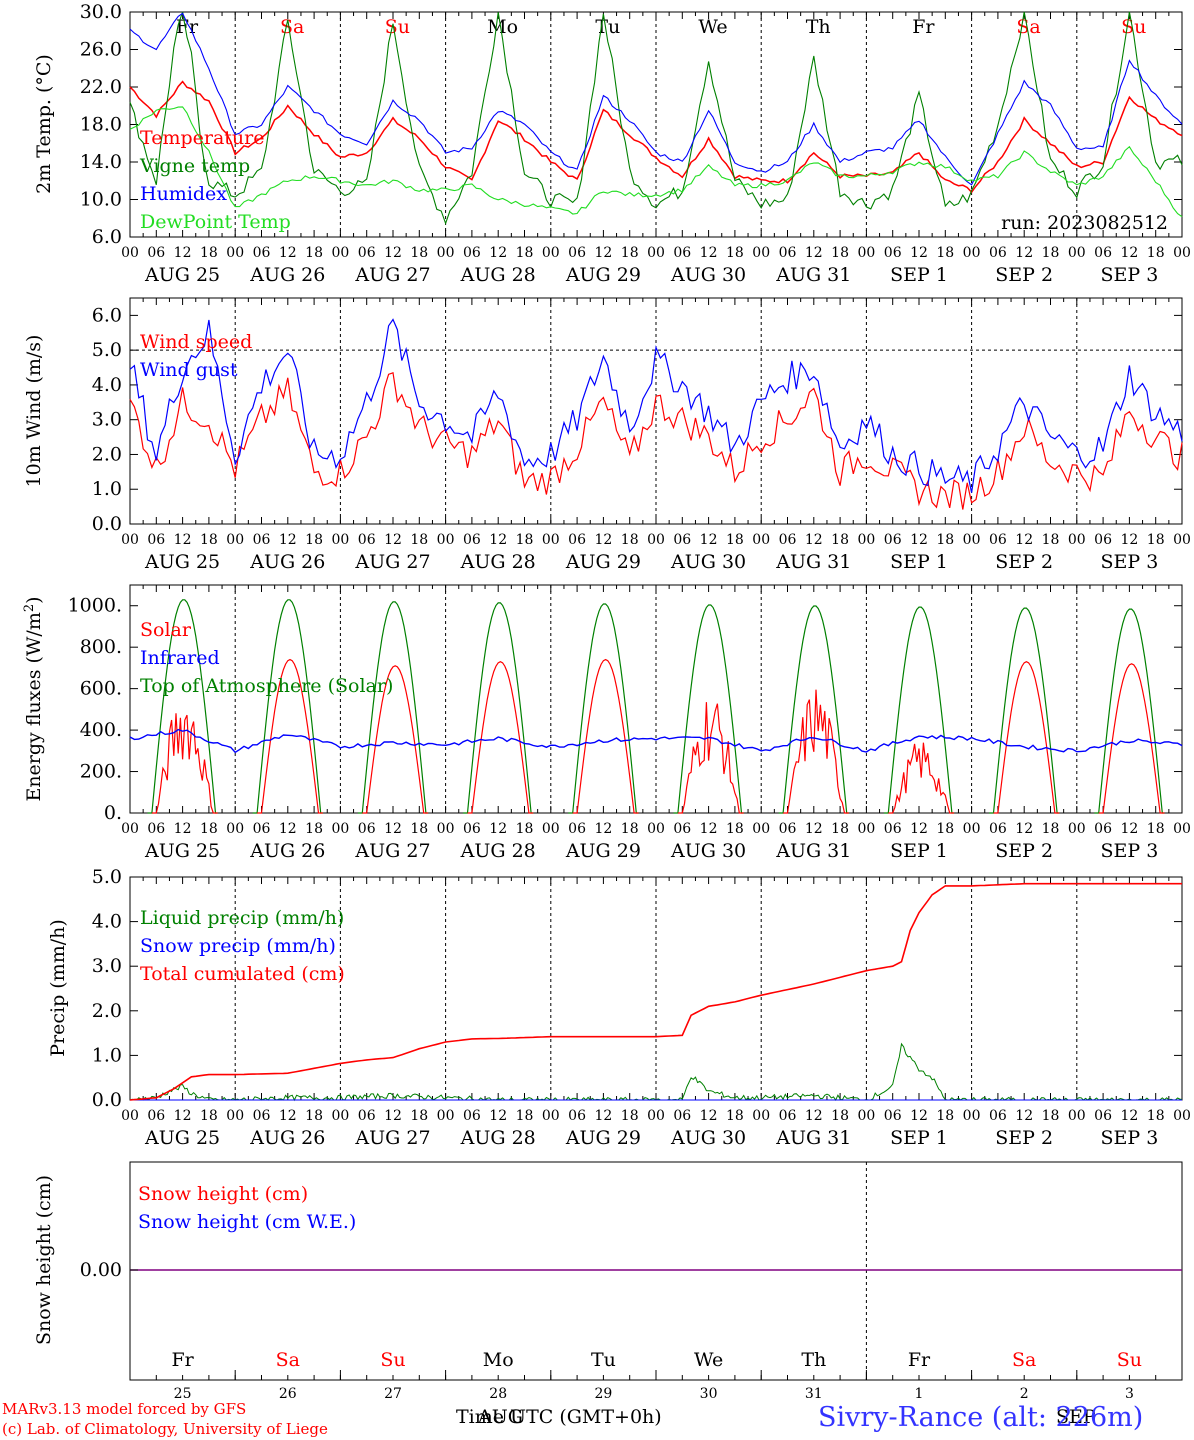 The image size is (1194, 1440). Describe the element at coordinates (95, 606) in the screenshot. I see `energy-y-tick-label: 1000.` at that location.